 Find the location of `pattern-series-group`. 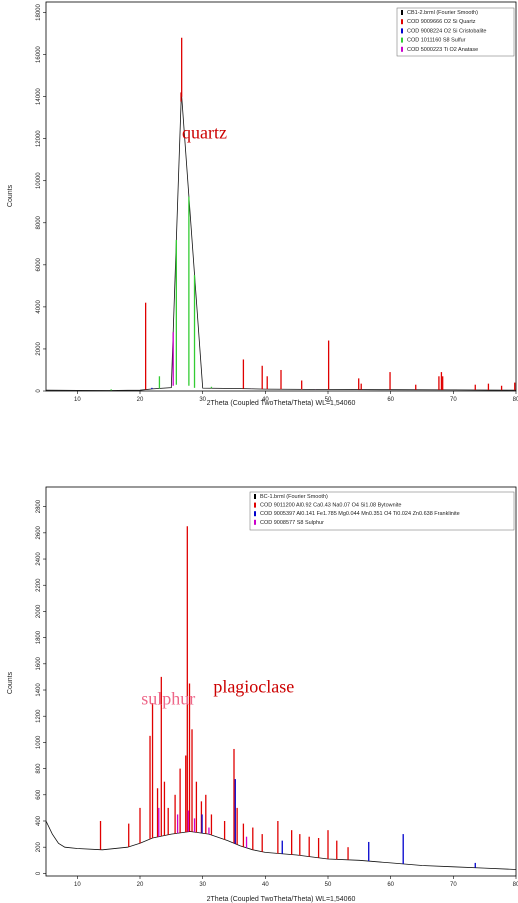

pattern-series-group is located at coordinates (281, 845).